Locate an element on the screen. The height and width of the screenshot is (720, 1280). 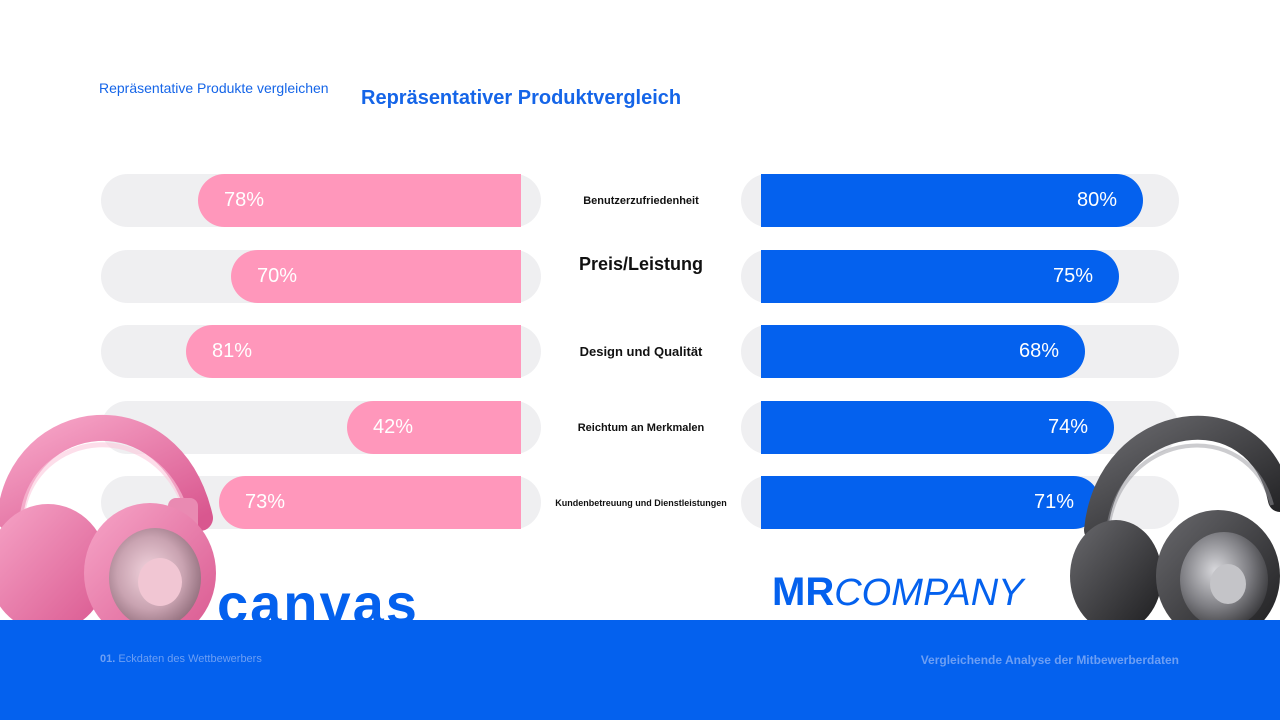
bar-label-canvas: 42% is located at coordinates (393, 427).